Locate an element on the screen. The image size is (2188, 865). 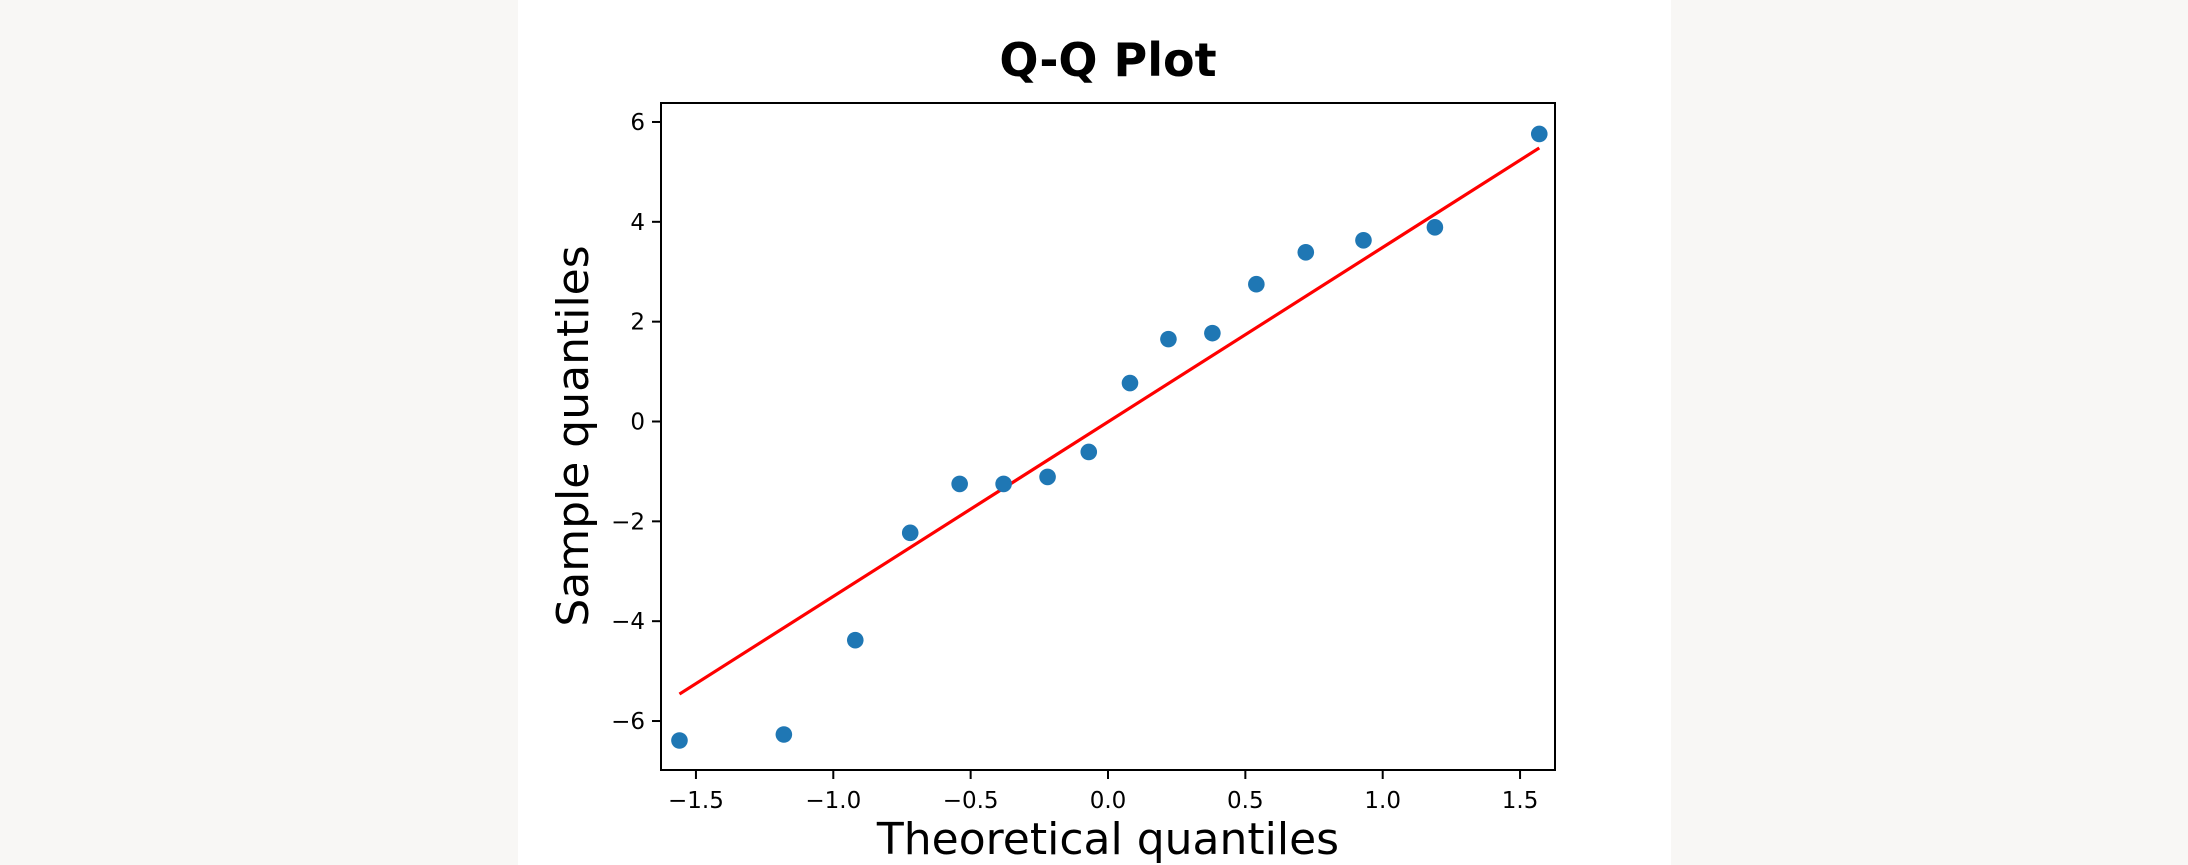
x-tick-label: 1.0 is located at coordinates (1382, 801).